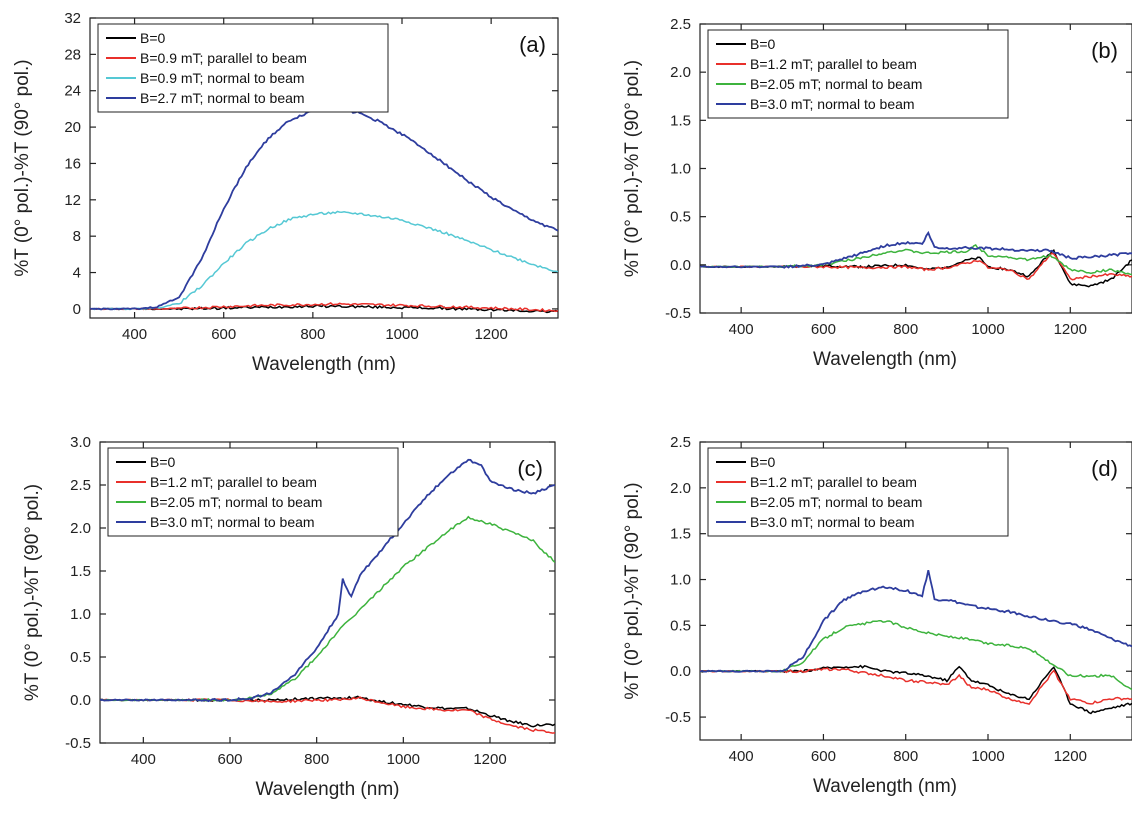 The height and width of the screenshot is (833, 1132). What do you see at coordinates (72, 163) in the screenshot?
I see `y-tick-label: 16` at bounding box center [72, 163].